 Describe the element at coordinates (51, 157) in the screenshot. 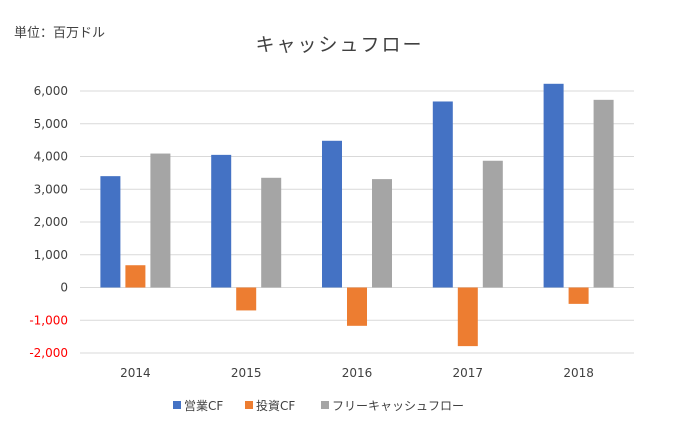

I see `y-tick-label: 4,000` at that location.